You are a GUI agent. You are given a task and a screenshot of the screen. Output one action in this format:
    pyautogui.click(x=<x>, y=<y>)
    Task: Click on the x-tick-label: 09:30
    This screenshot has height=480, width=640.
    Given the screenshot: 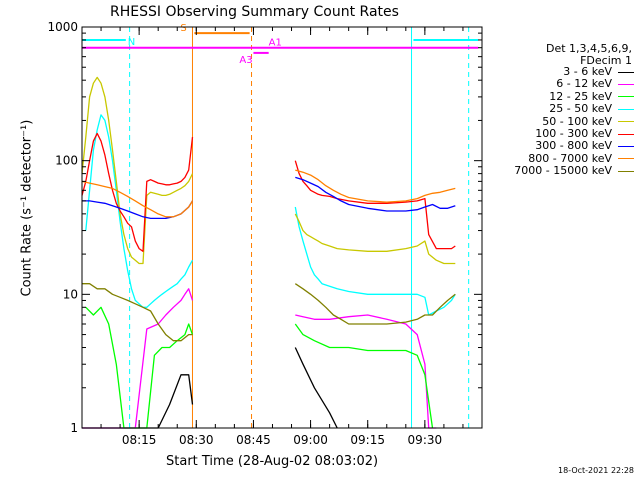 What is the action you would take?
    pyautogui.click(x=425, y=440)
    